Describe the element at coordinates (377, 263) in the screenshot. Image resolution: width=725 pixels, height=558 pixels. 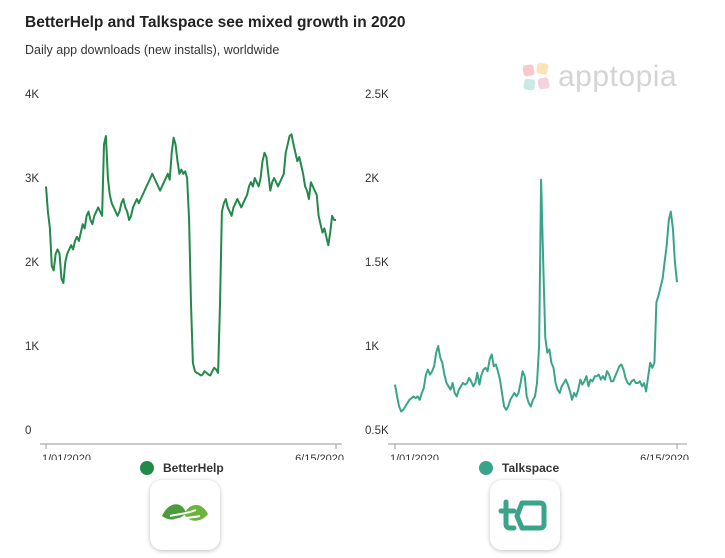
I see `y-tick-label: 1.5K` at that location.